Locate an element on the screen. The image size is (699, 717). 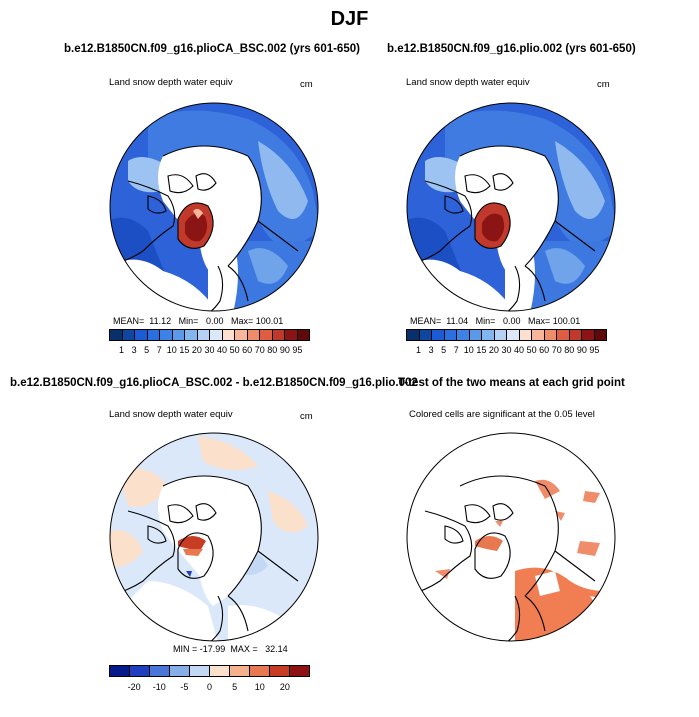
panel-subtitle-top-right: Land snow depth water equiv is located at coordinates (468, 82).